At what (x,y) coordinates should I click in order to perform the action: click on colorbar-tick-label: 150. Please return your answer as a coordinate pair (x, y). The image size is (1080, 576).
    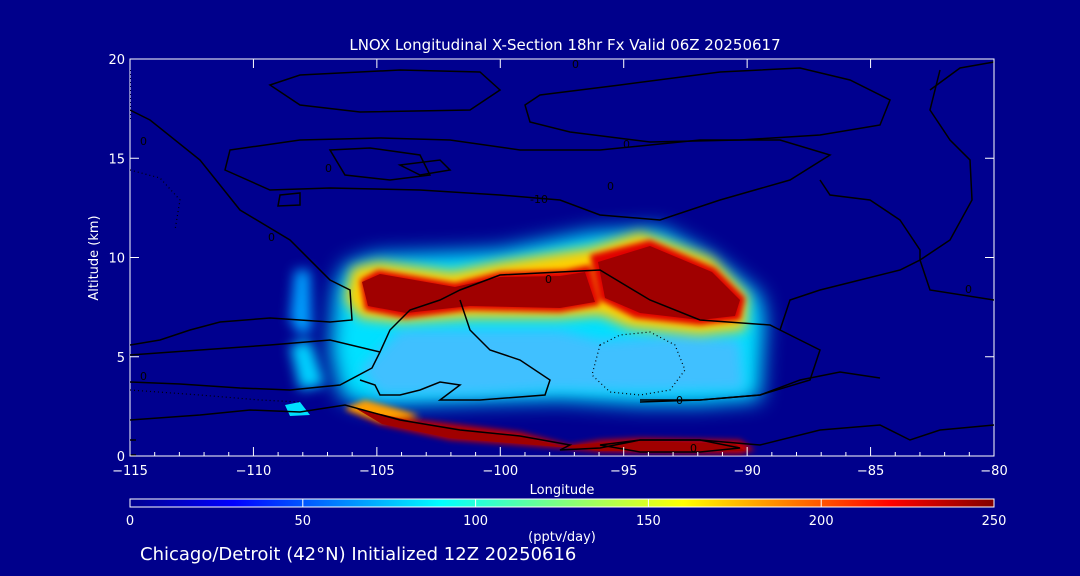
    Looking at the image, I should click on (648, 521).